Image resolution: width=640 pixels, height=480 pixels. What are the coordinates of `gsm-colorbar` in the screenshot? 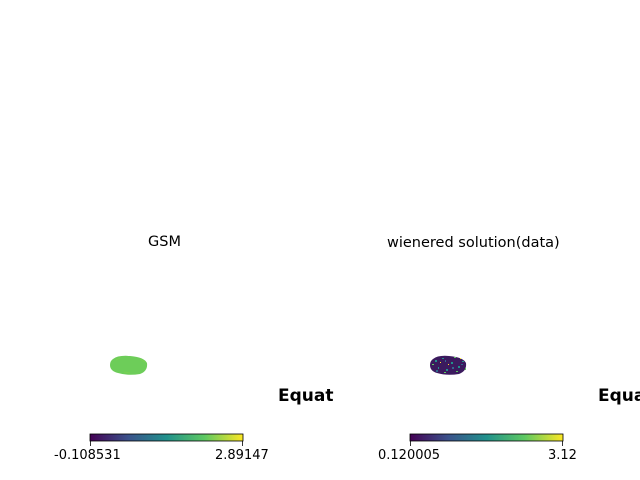 It's located at (166, 437).